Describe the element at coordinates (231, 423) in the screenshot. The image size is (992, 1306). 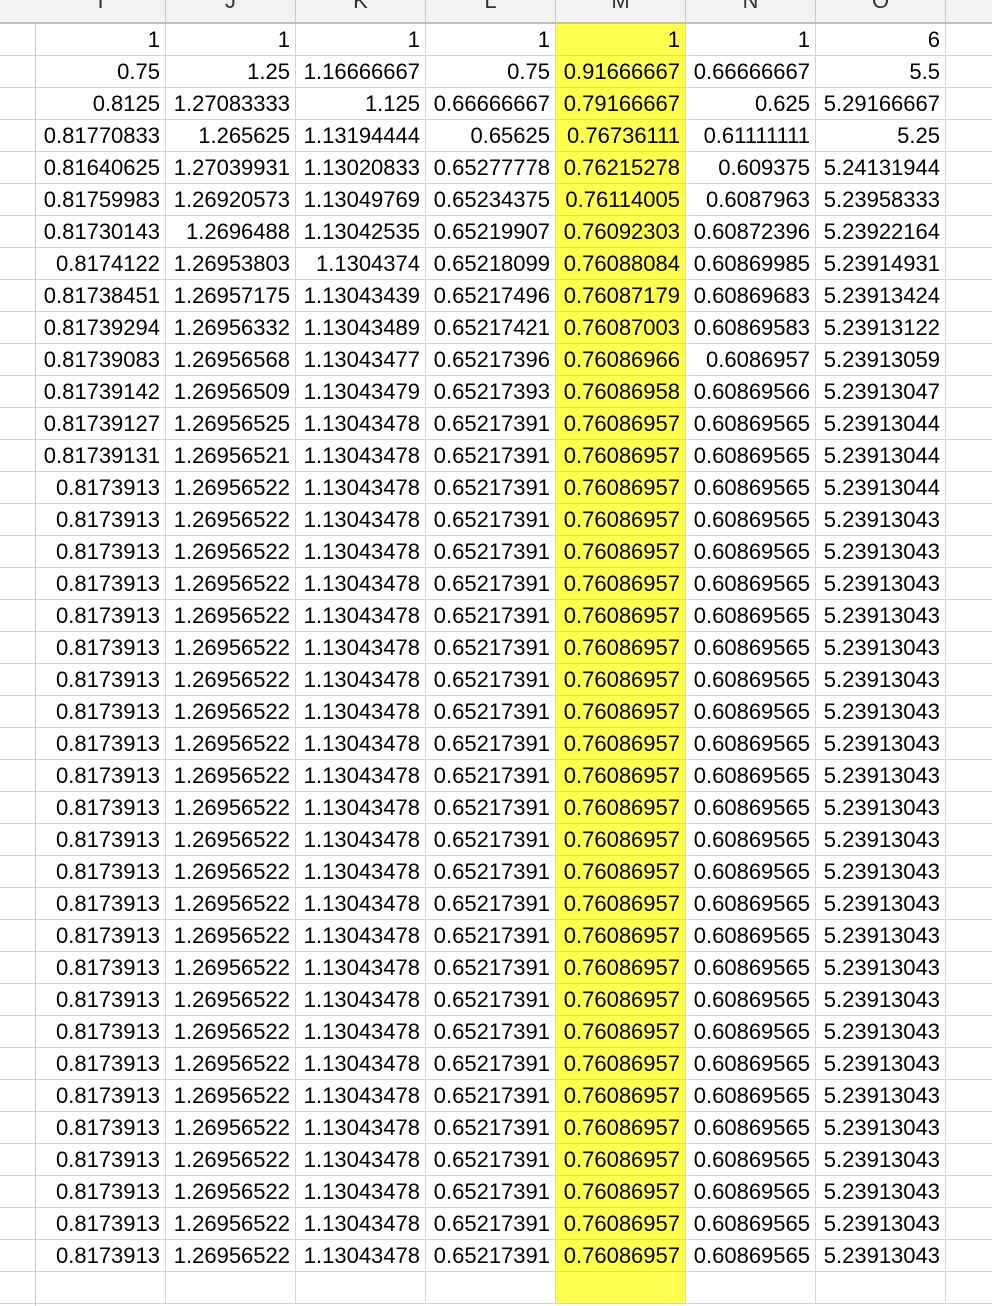
I see `cell-j: 1.26956525` at that location.